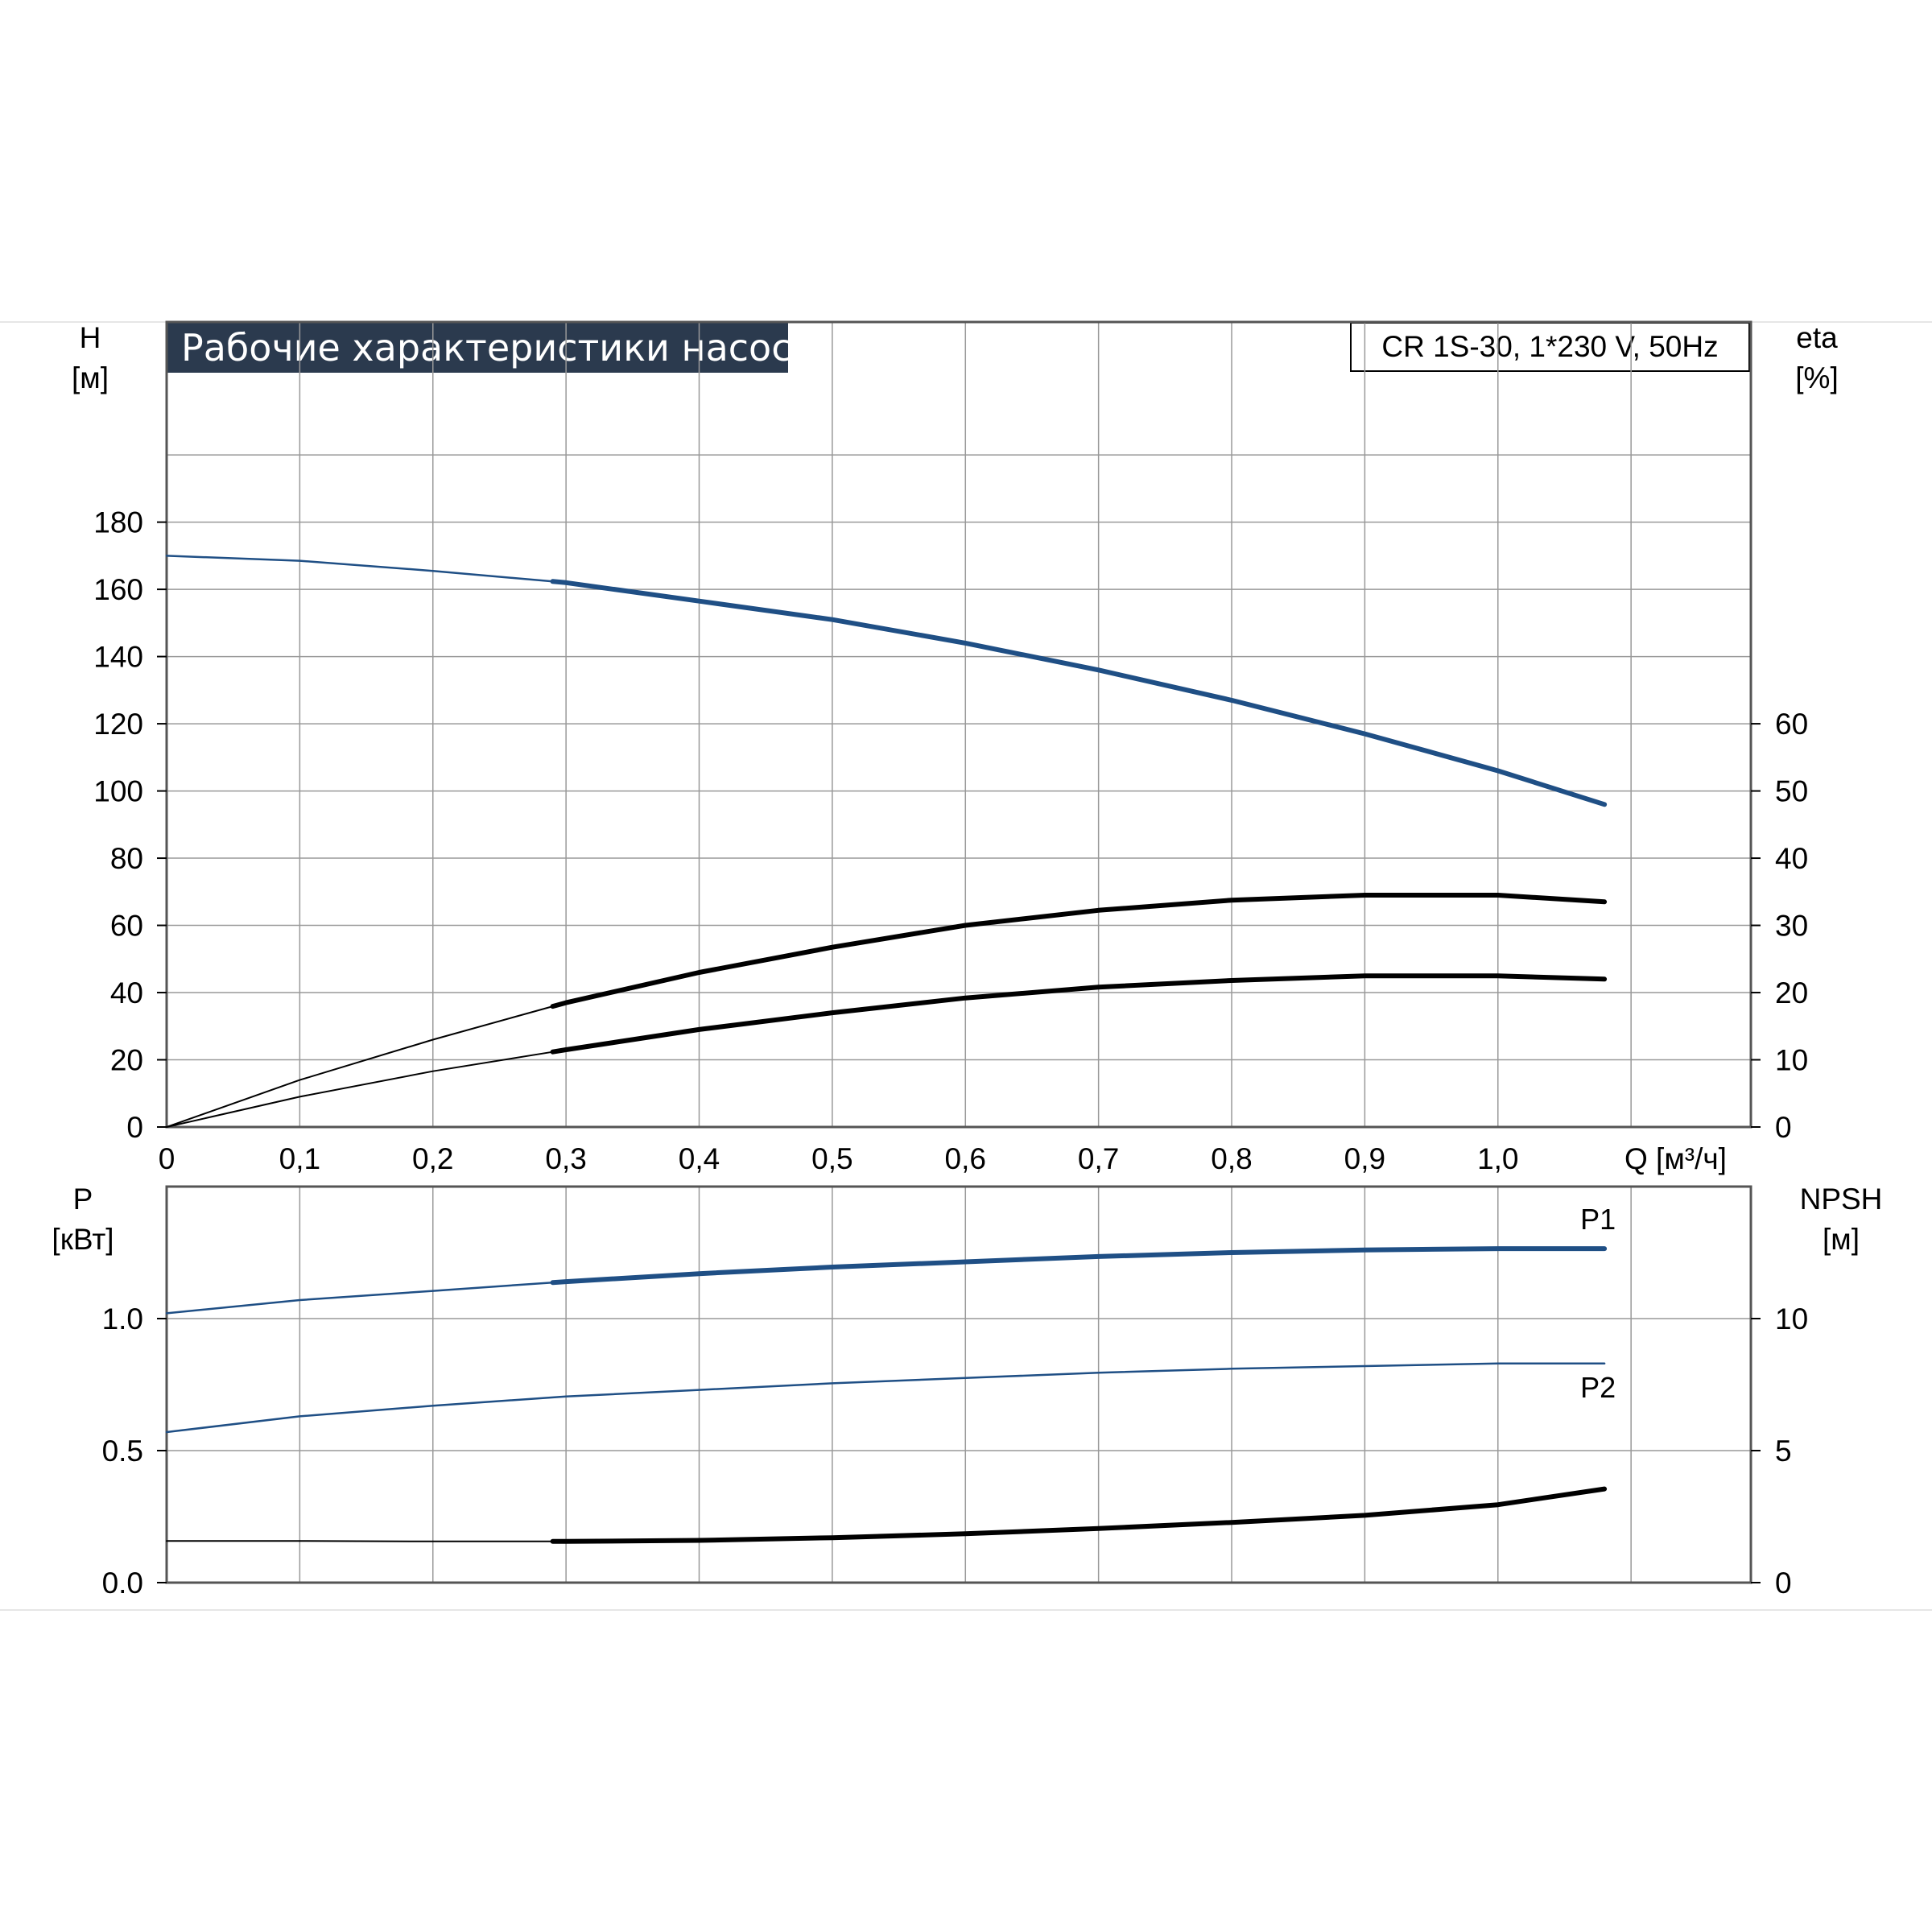 The width and height of the screenshot is (1932, 1932). What do you see at coordinates (1598, 1219) in the screenshot?
I see `p1-series-label: P1` at bounding box center [1598, 1219].